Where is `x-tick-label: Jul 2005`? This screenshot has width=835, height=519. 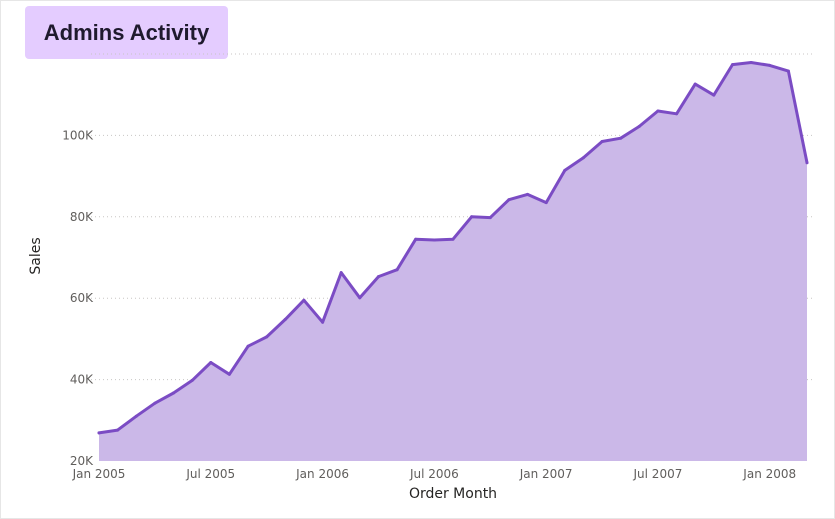 x-tick-label: Jul 2005 is located at coordinates (210, 474).